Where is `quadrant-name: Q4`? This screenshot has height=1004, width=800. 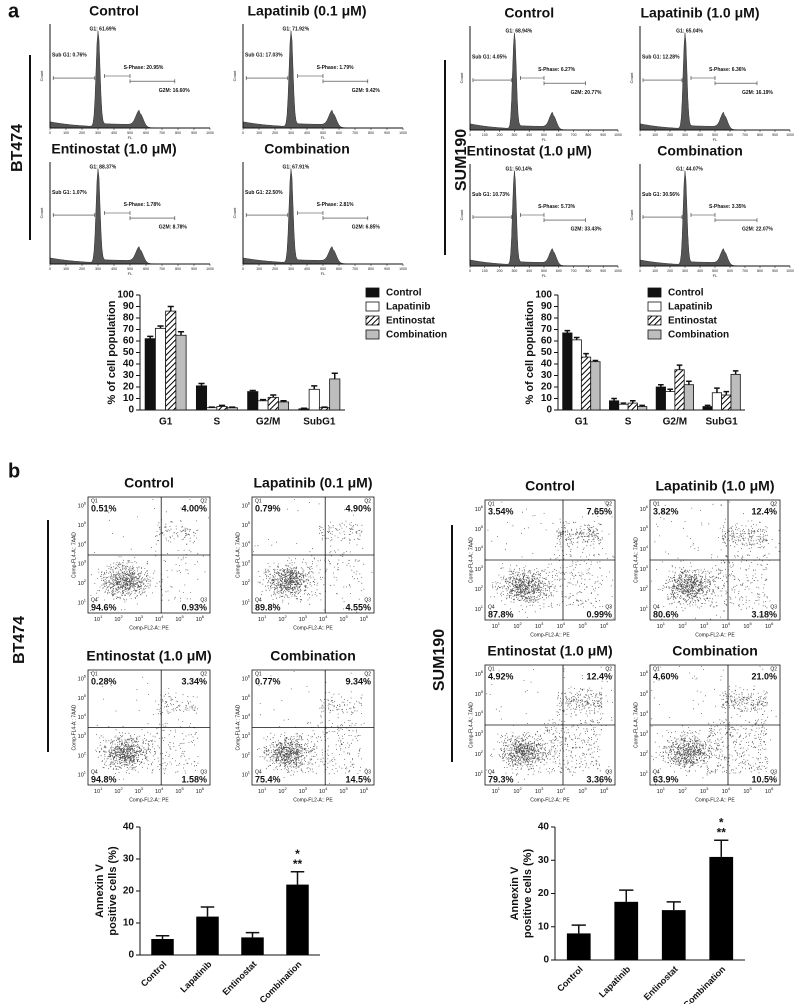 quadrant-name: Q4 is located at coordinates (491, 607).